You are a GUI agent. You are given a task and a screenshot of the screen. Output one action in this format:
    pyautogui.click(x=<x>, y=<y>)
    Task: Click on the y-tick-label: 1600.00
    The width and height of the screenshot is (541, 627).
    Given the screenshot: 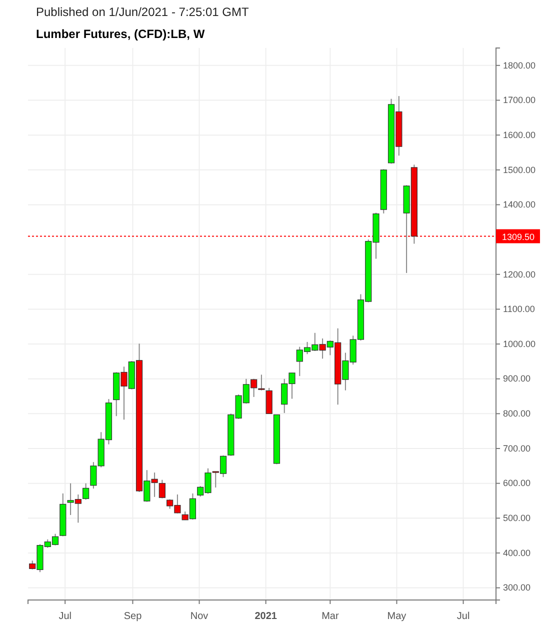 What is the action you would take?
    pyautogui.click(x=519, y=135)
    